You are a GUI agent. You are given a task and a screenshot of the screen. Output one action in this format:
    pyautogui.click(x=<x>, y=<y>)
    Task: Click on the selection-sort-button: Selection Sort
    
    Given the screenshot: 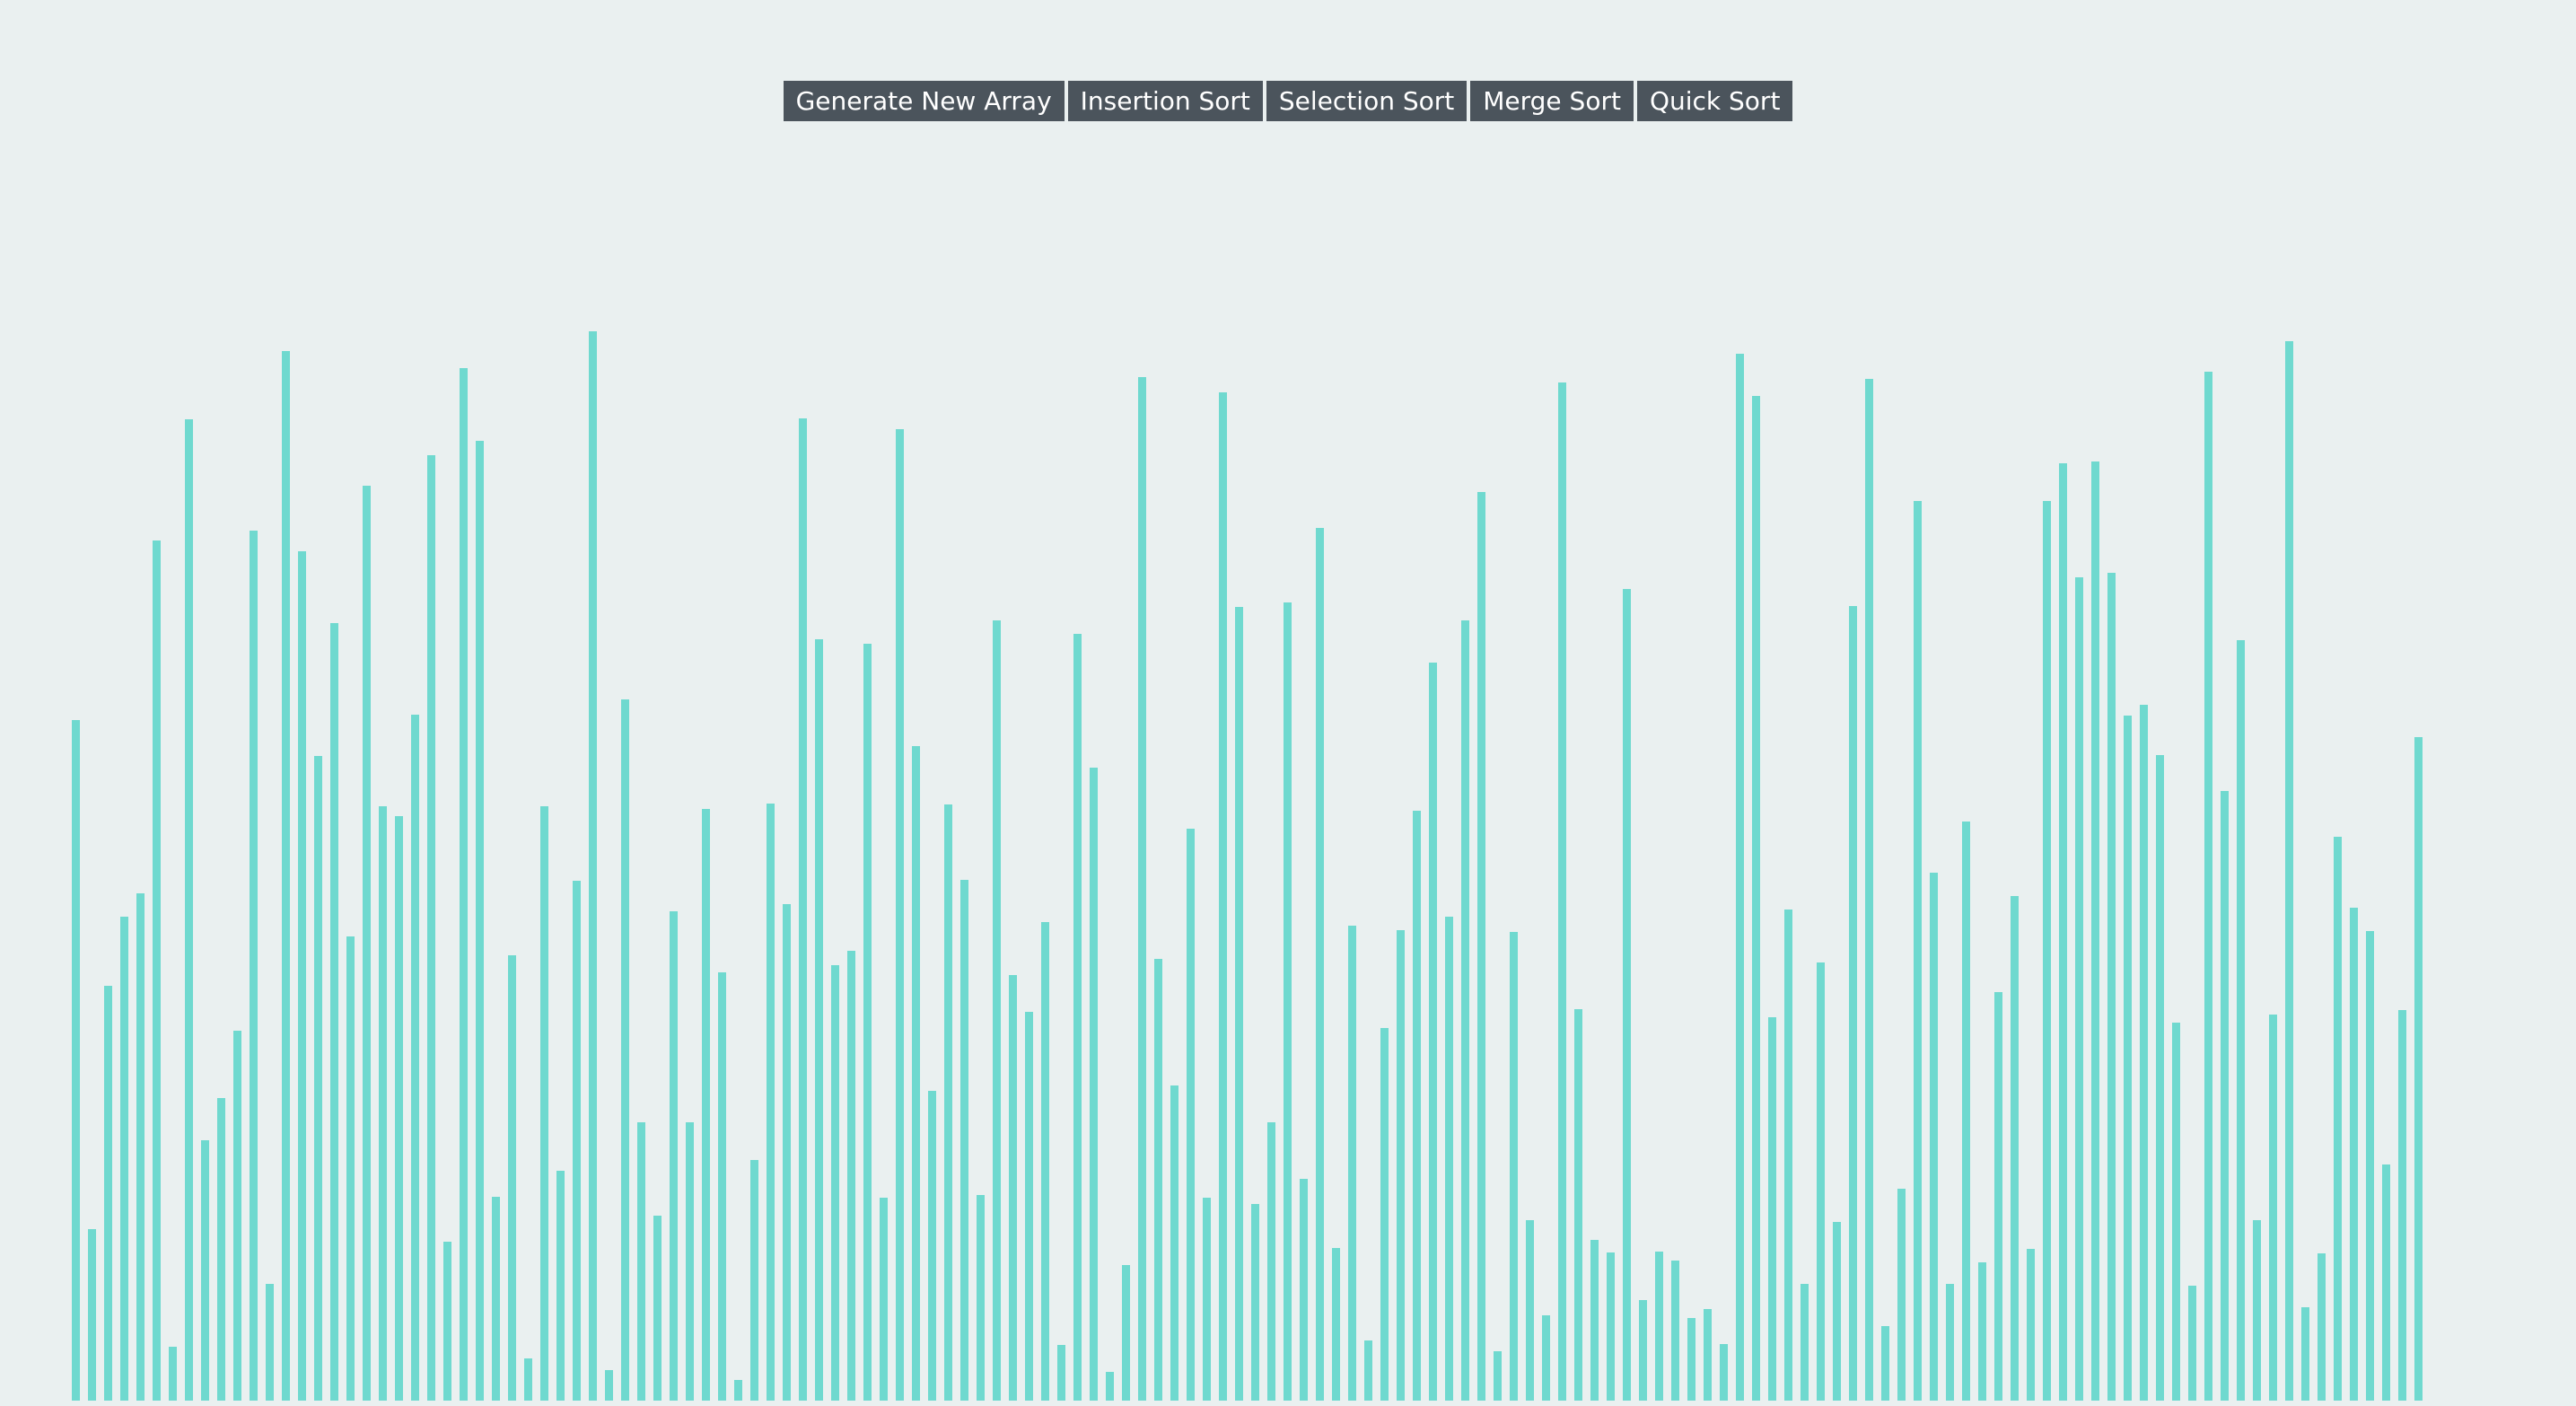 What is the action you would take?
    pyautogui.click(x=1367, y=101)
    